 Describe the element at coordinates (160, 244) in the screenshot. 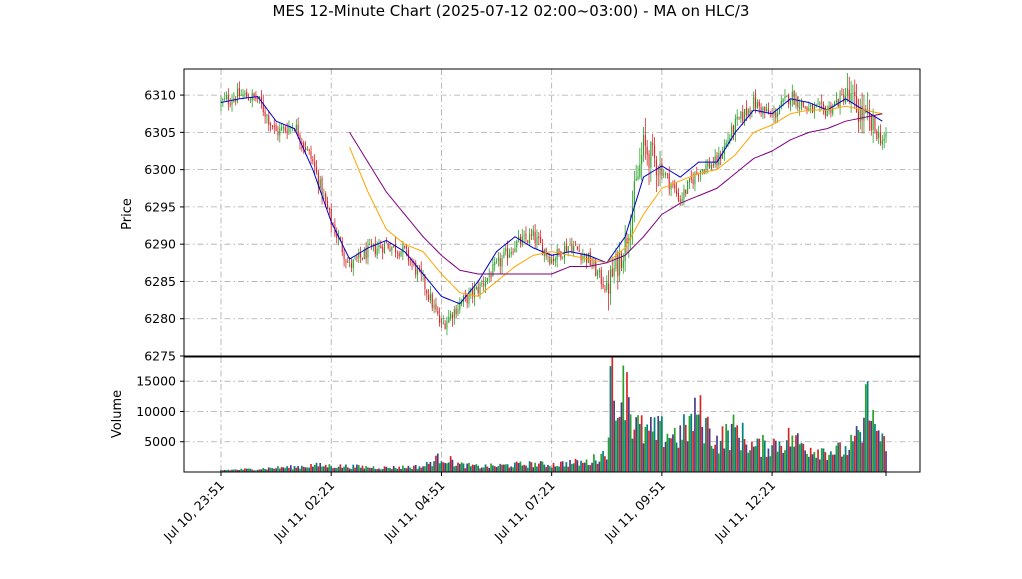

I see `price-tick-label: 6290` at that location.